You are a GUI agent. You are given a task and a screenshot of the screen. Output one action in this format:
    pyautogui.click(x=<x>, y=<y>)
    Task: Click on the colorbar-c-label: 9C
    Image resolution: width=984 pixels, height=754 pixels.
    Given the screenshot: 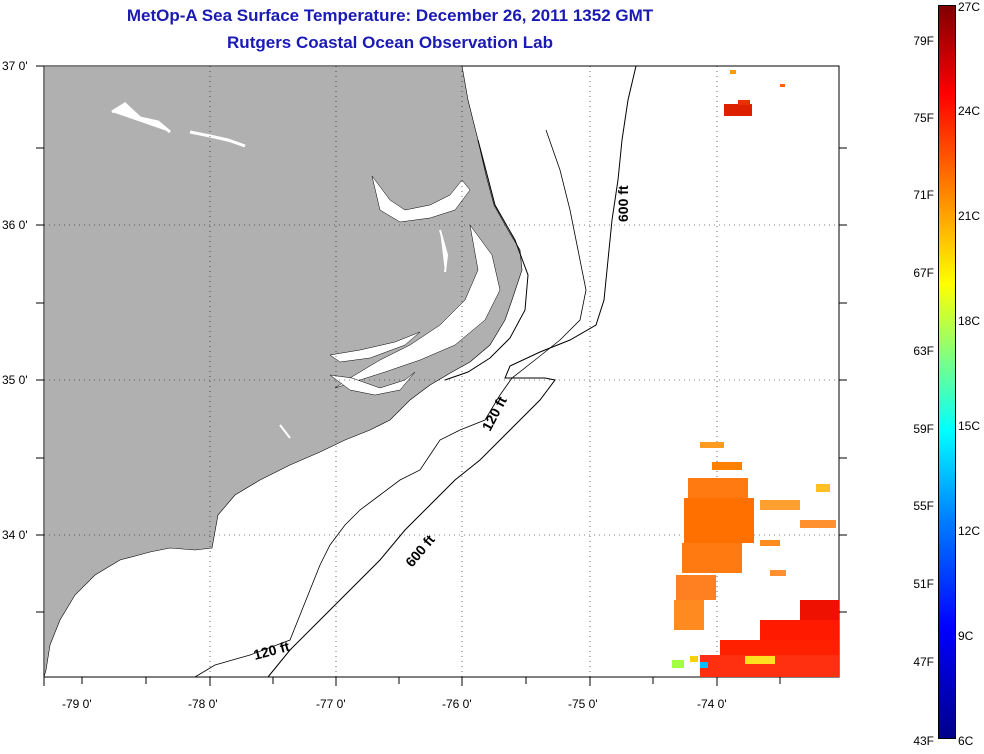 What is the action you would take?
    pyautogui.click(x=966, y=636)
    